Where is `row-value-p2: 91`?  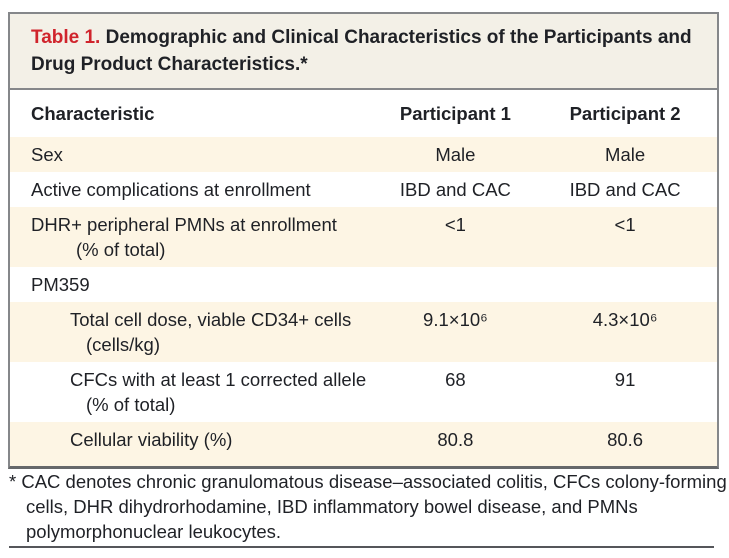 row-value-p2: 91 is located at coordinates (625, 379).